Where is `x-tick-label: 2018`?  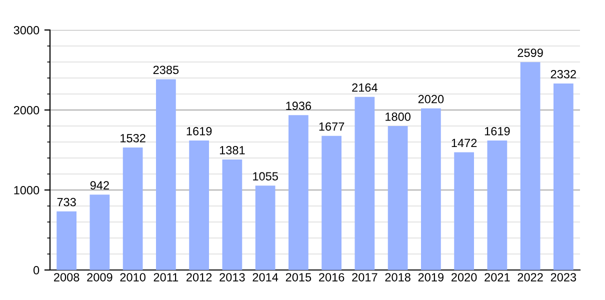
x-tick-label: 2018 is located at coordinates (397, 277).